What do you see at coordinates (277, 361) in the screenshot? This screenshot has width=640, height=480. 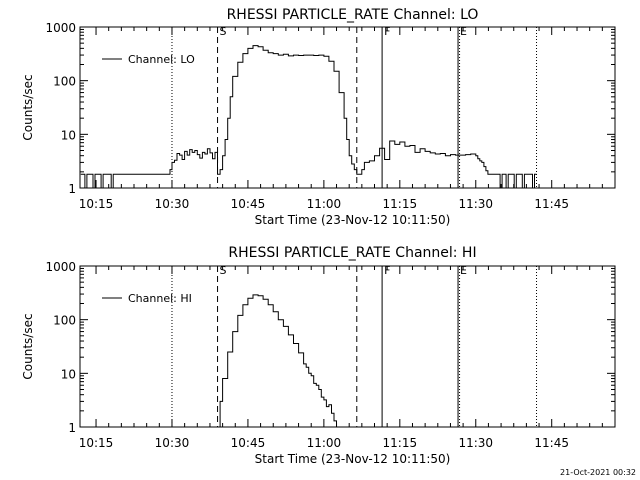 I see `series-line` at bounding box center [277, 361].